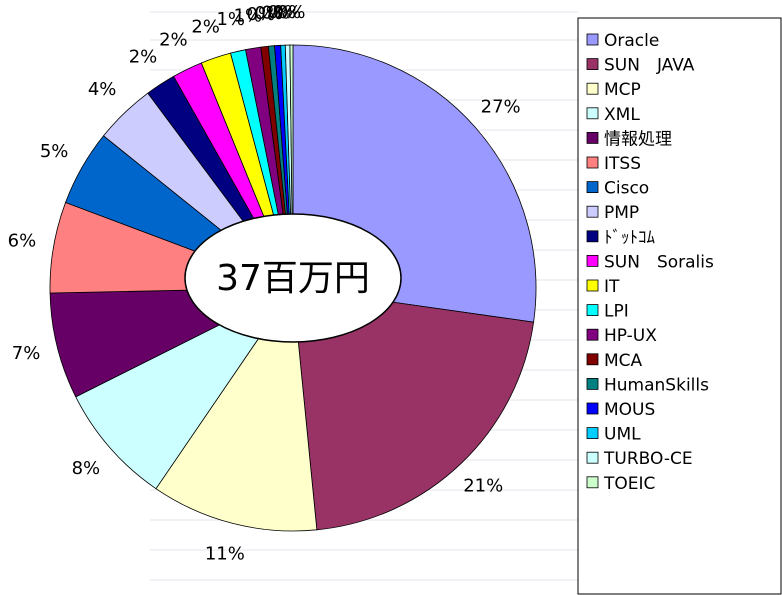 This screenshot has width=782, height=595. Describe the element at coordinates (638, 139) in the screenshot. I see `legend-label: 情報処理` at that location.